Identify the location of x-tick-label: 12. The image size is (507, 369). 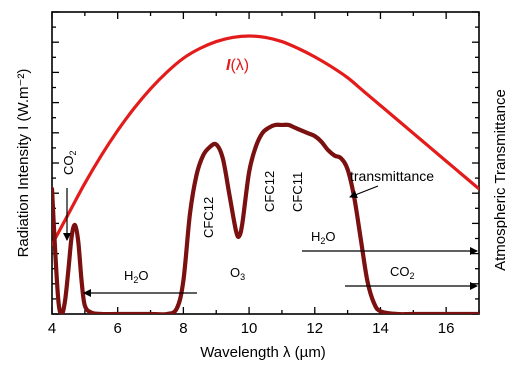
(314, 328).